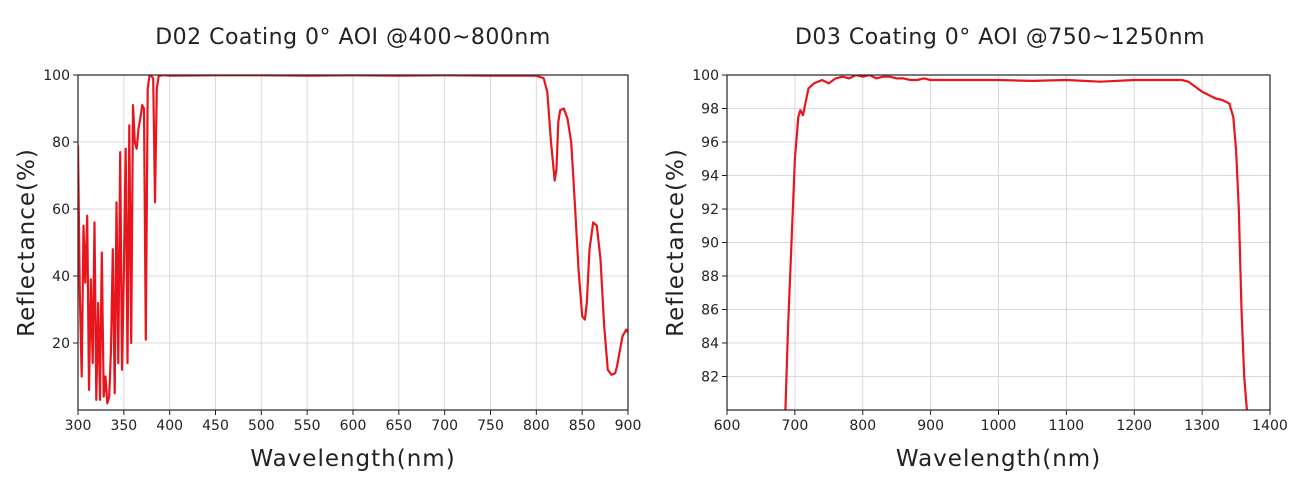 Image resolution: width=1300 pixels, height=488 pixels. I want to click on x-tick-label: 850, so click(582, 426).